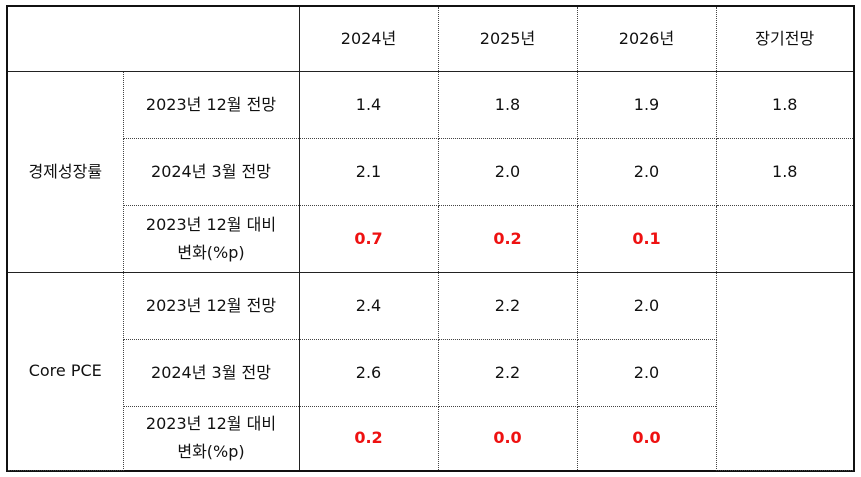 Image resolution: width=861 pixels, height=477 pixels. I want to click on table-row: 2024년 3월 전망 2.6 2.2 2.0, so click(430, 372).